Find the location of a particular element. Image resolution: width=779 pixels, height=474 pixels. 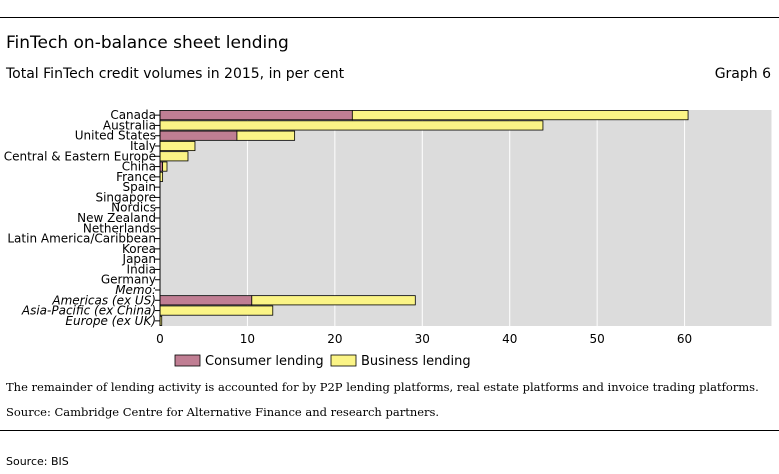

legend: Consumer lending Business lending is located at coordinates (322, 361).